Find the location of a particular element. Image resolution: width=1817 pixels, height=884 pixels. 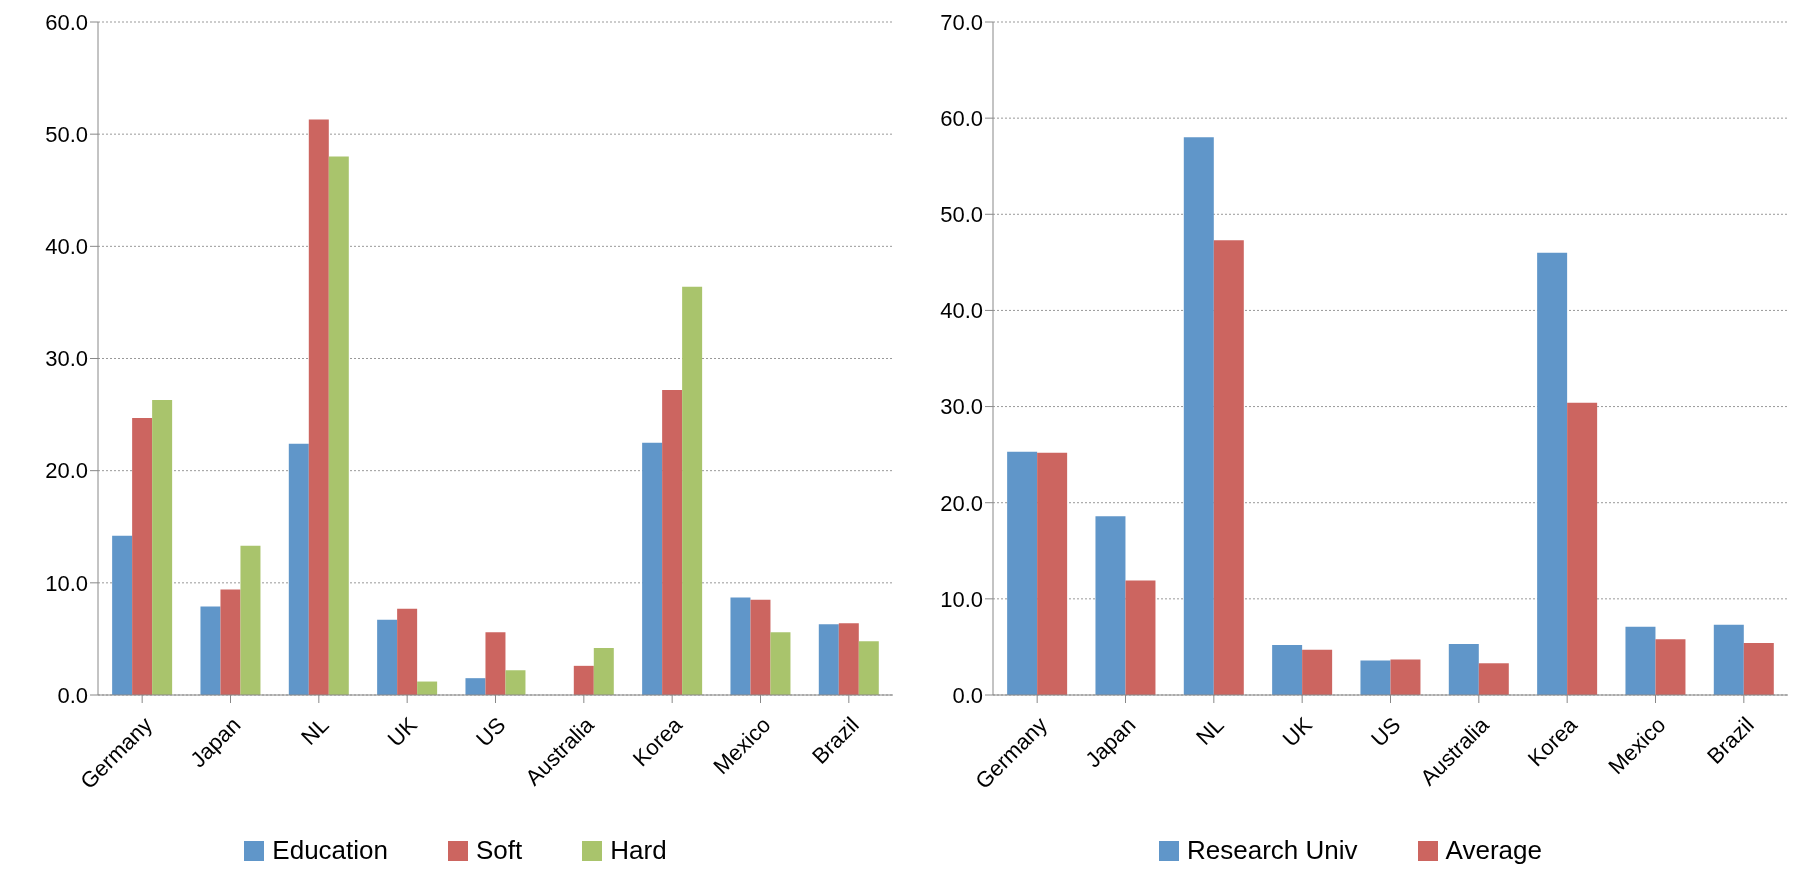

legend-label: Average is located at coordinates (1493, 850).